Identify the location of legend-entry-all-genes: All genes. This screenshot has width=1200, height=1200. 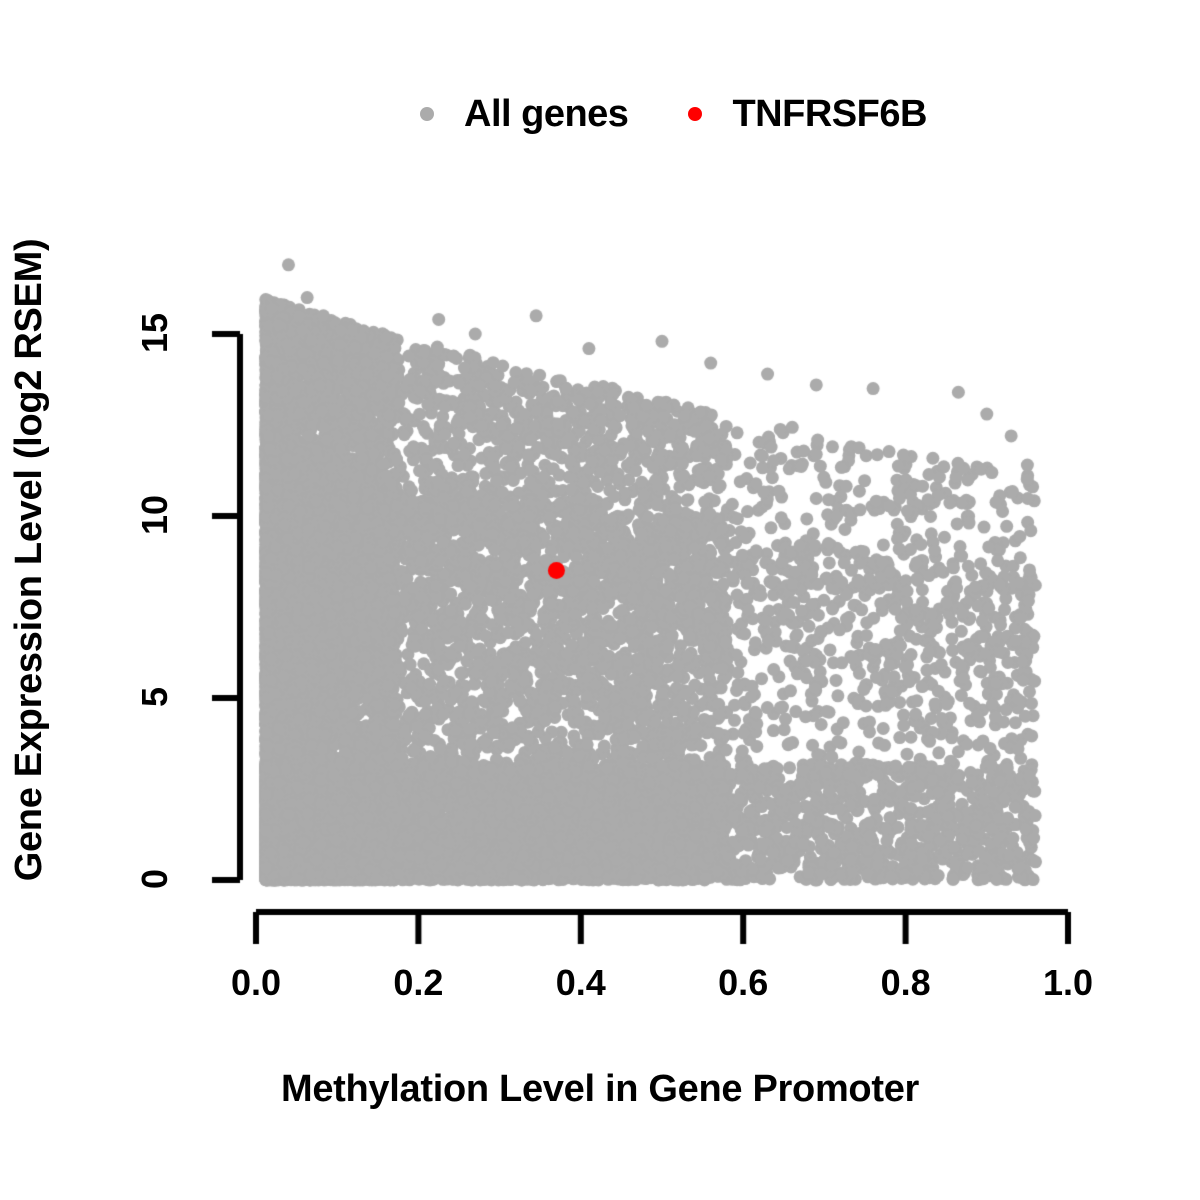
(524, 114).